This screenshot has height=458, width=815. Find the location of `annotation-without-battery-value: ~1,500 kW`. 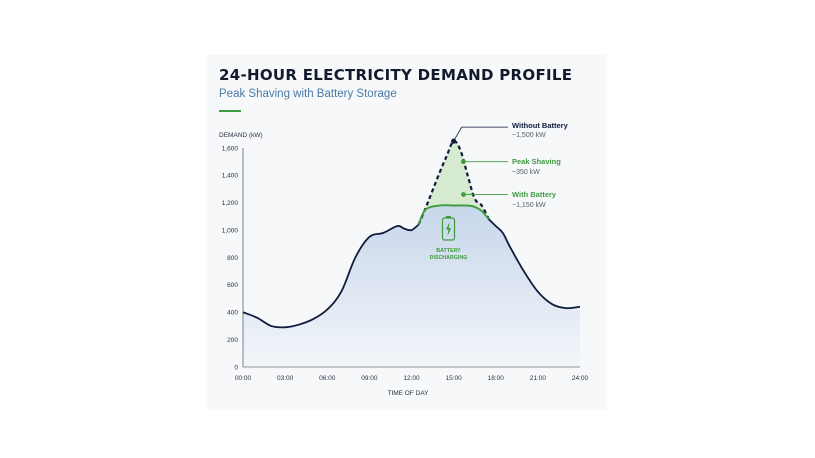

annotation-without-battery-value: ~1,500 kW is located at coordinates (529, 135).